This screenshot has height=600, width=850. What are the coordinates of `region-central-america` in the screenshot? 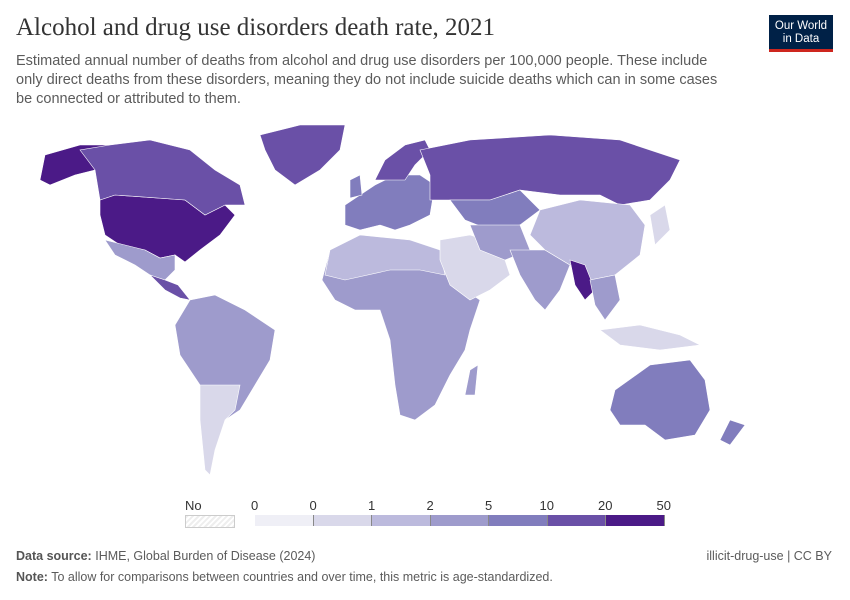 It's located at (170, 287).